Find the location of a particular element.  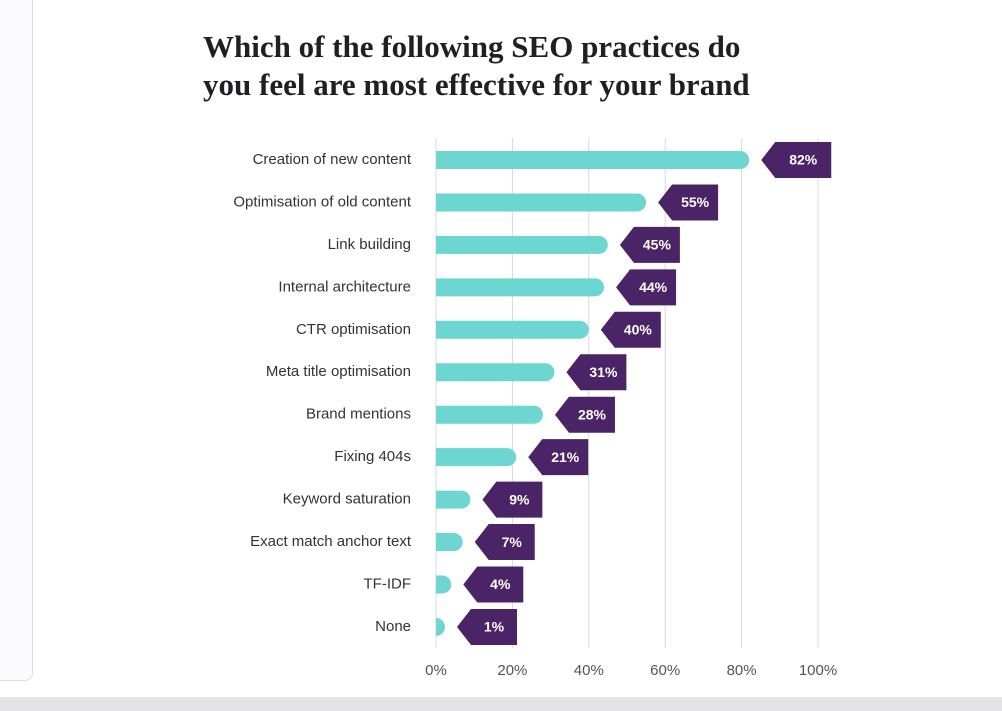

x-tick-label: 20% is located at coordinates (512, 670).